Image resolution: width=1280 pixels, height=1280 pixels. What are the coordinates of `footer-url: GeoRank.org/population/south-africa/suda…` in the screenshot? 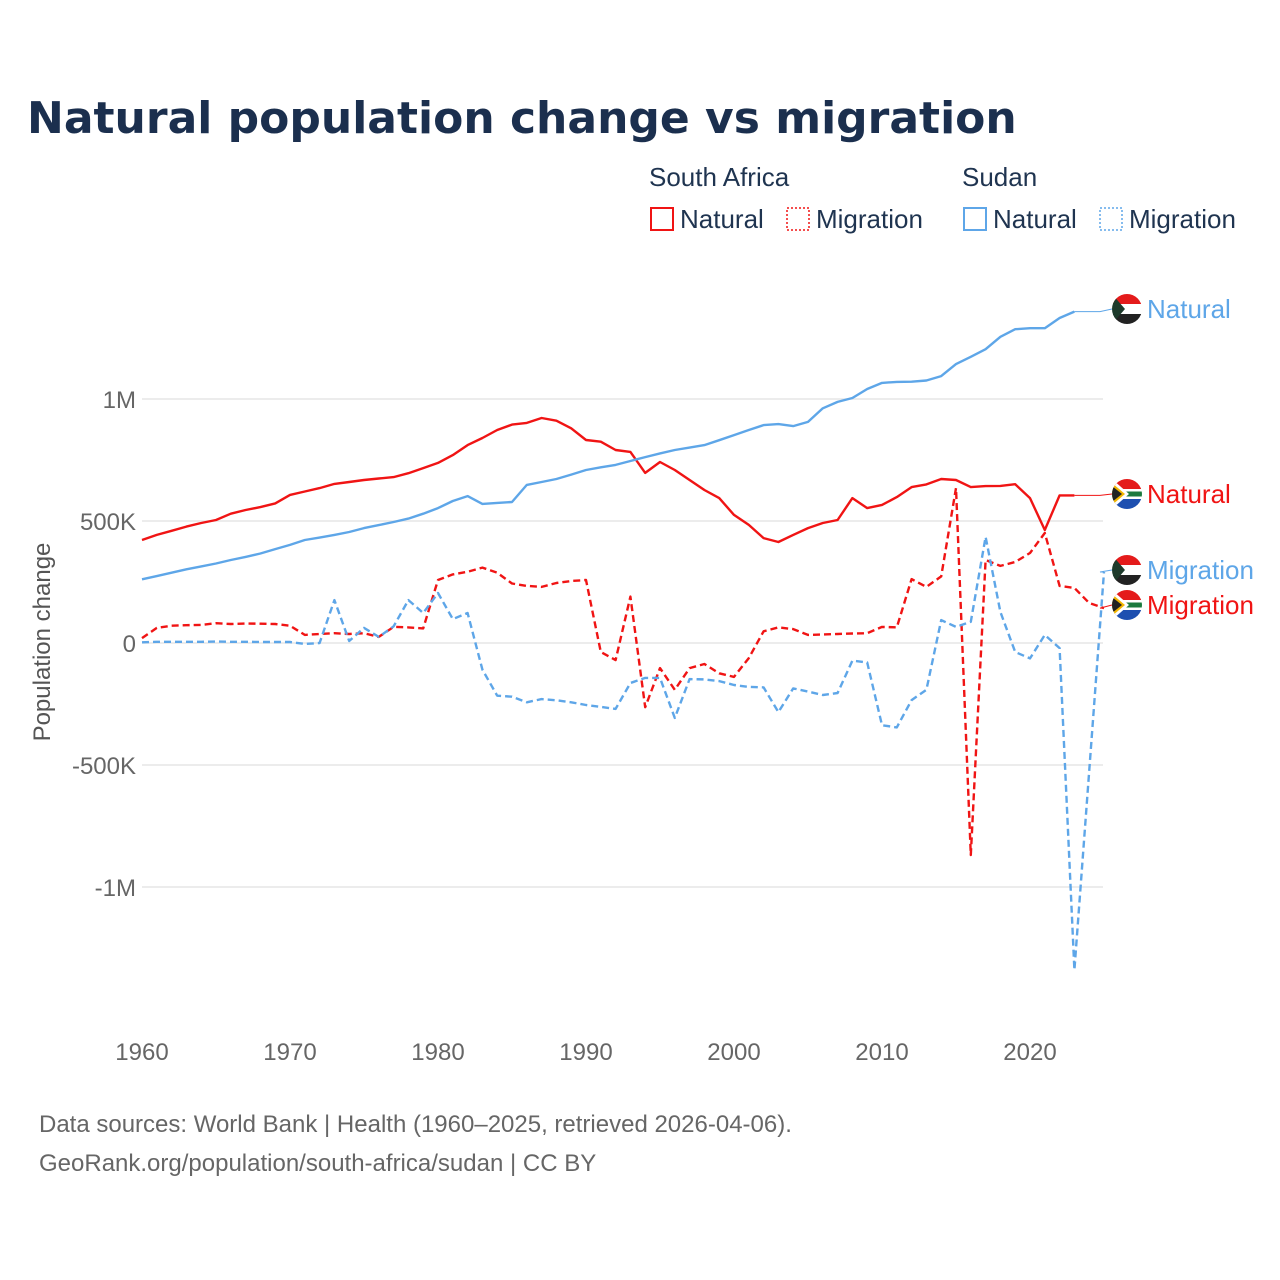 It's located at (317, 1163).